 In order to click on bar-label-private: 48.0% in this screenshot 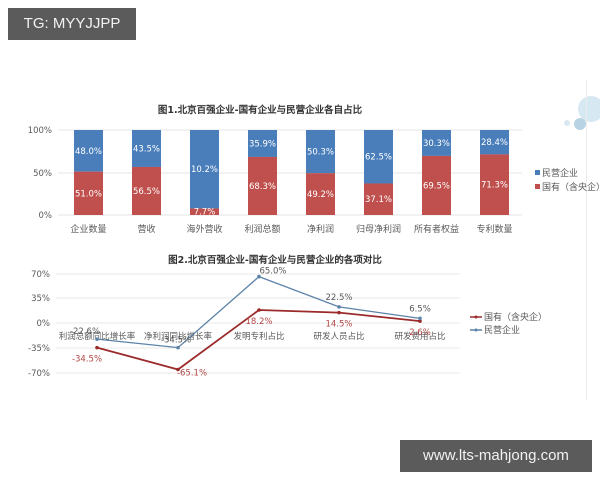, I will do `click(88, 152)`.